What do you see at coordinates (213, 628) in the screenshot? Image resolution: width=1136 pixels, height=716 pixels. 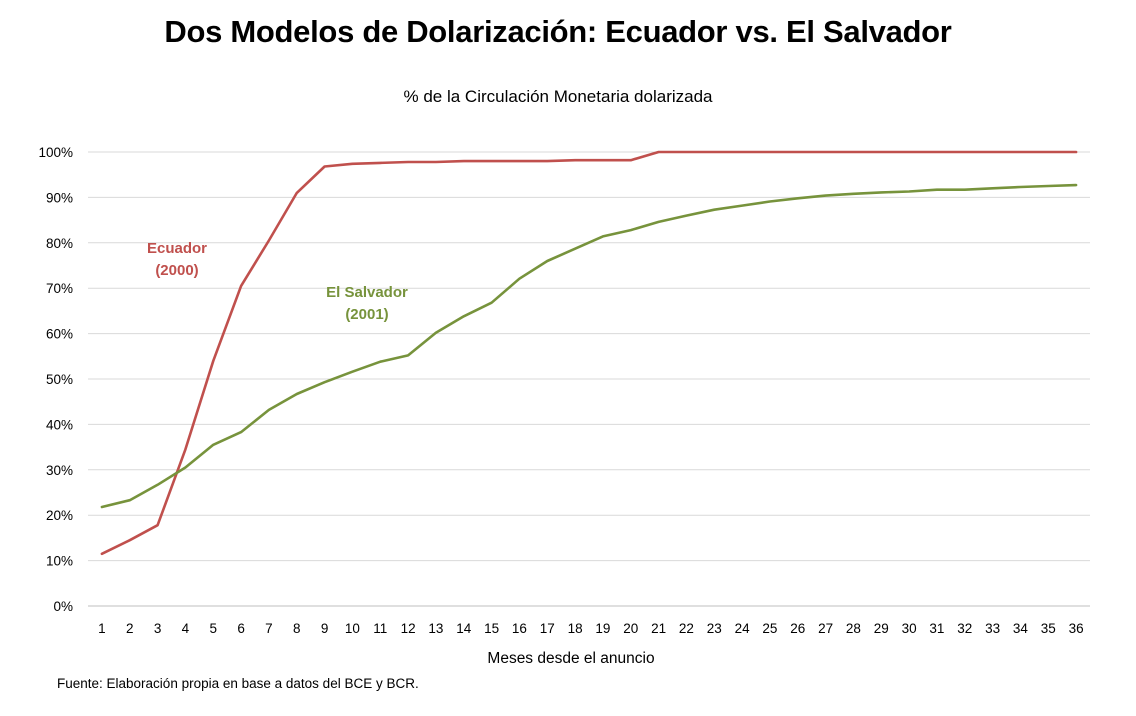 I see `x-tick-label: 5` at bounding box center [213, 628].